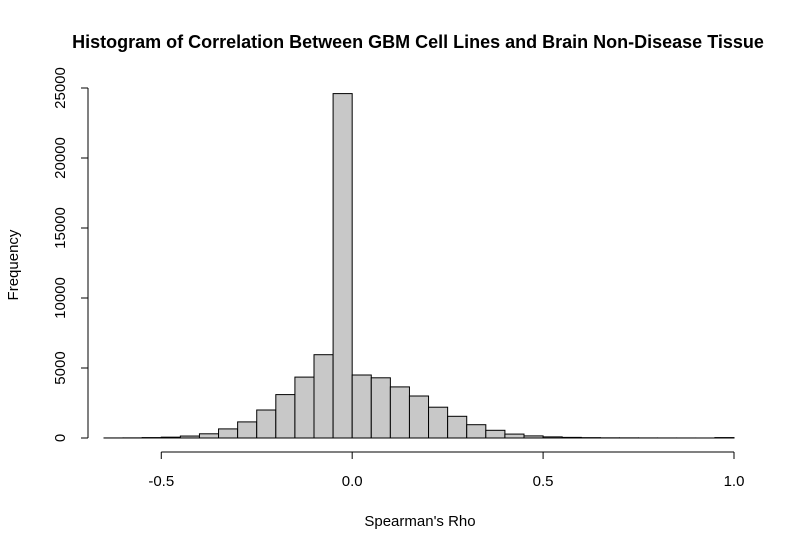 Image resolution: width=800 pixels, height=555 pixels. What do you see at coordinates (419, 521) in the screenshot?
I see `x-axis-label: Spearman's Rho` at bounding box center [419, 521].